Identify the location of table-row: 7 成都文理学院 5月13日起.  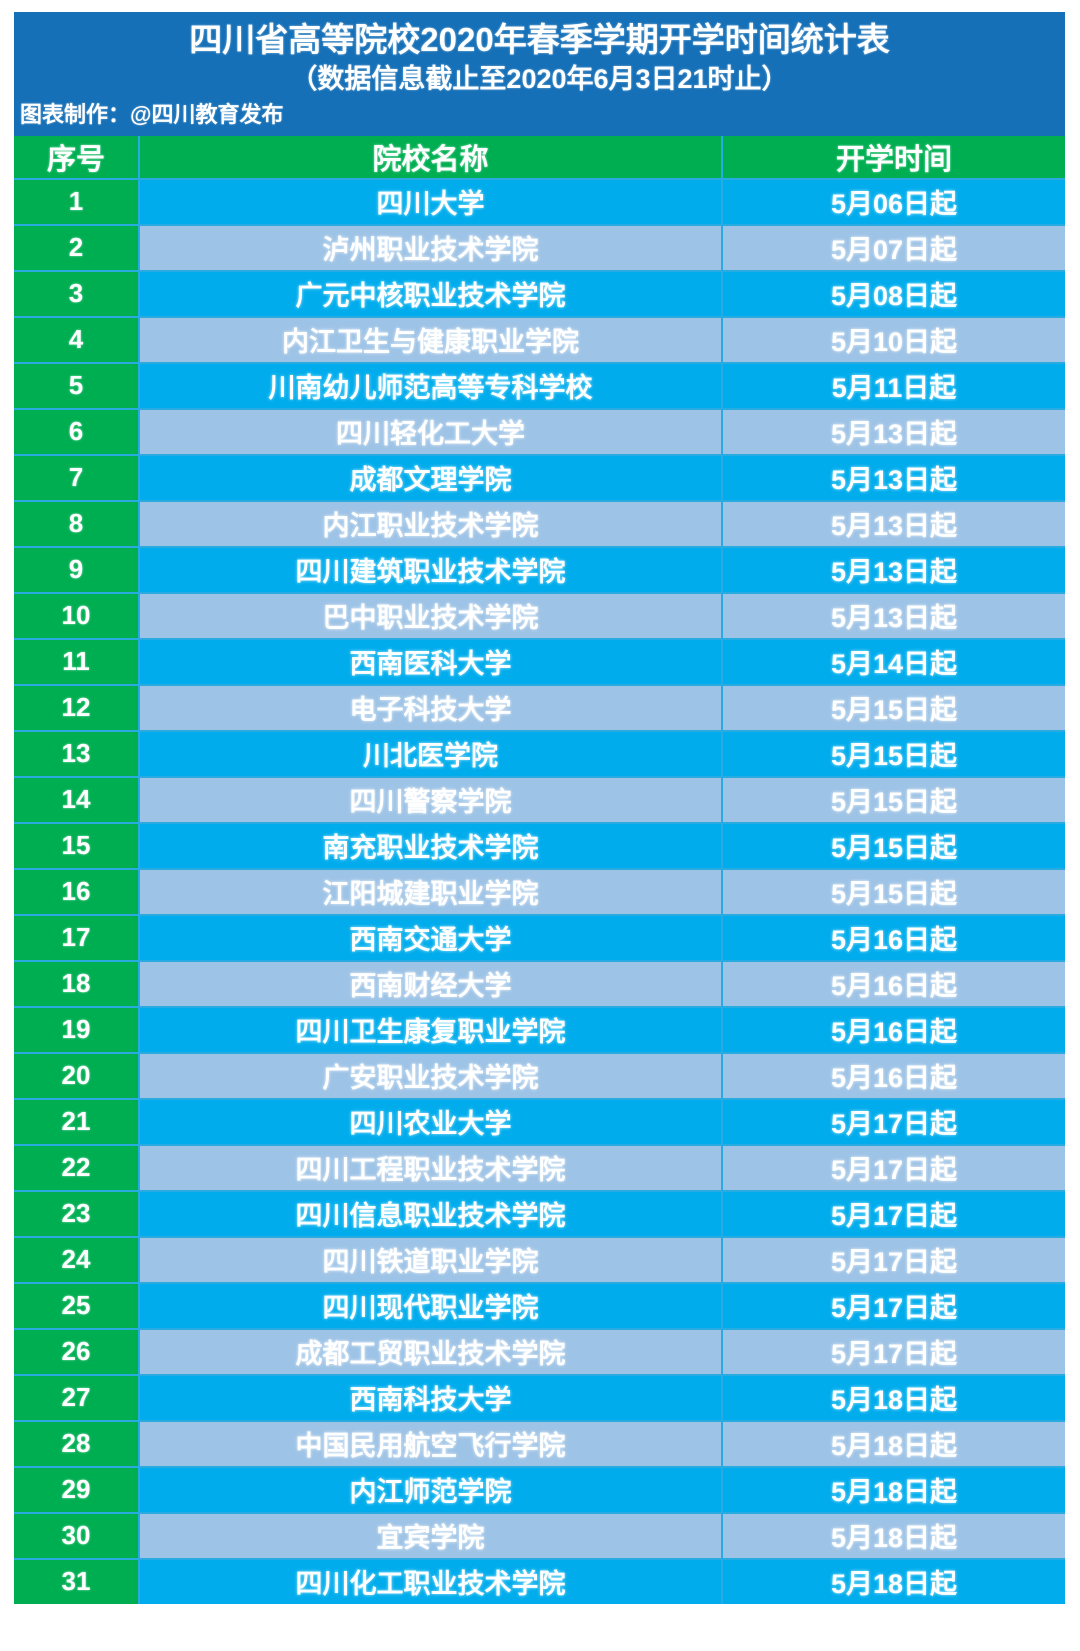
(539, 478).